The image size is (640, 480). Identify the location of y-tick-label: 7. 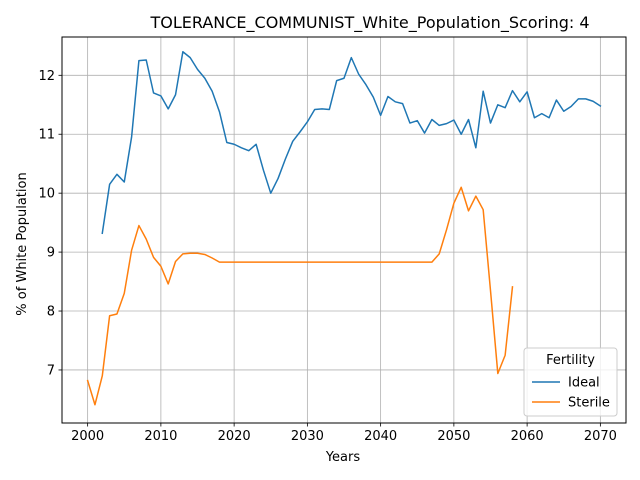
(51, 370).